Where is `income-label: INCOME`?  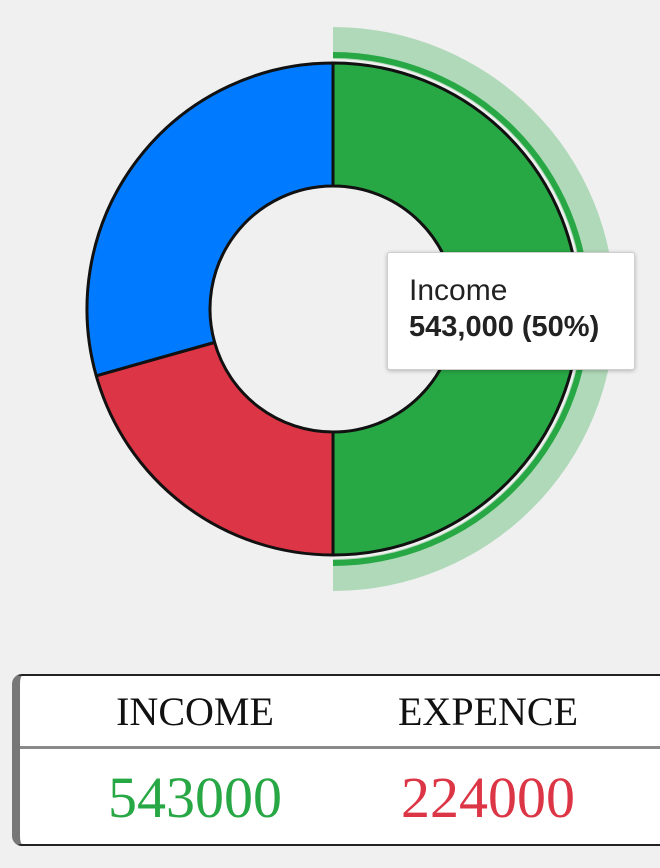
income-label: INCOME is located at coordinates (195, 711).